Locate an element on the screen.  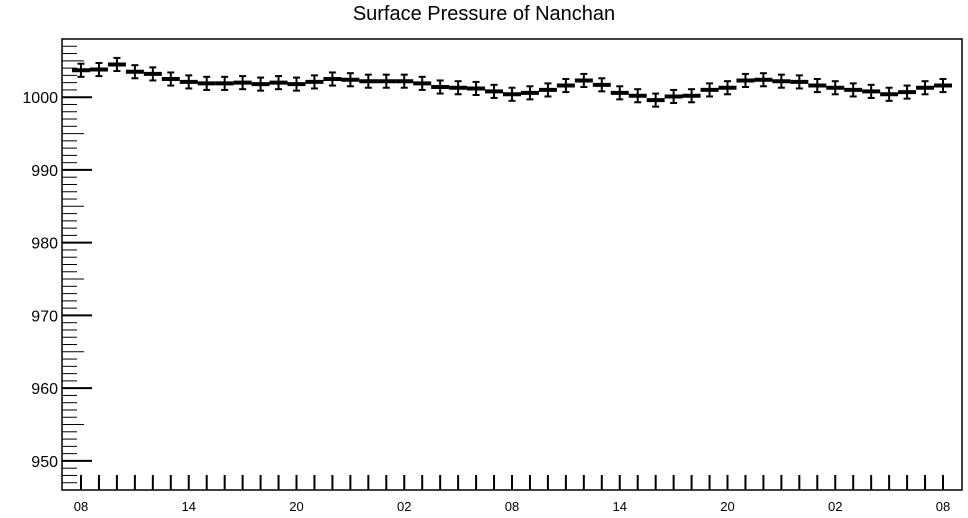
y-axis: 950 960 970 980 990 1000 is located at coordinates (57, 264).